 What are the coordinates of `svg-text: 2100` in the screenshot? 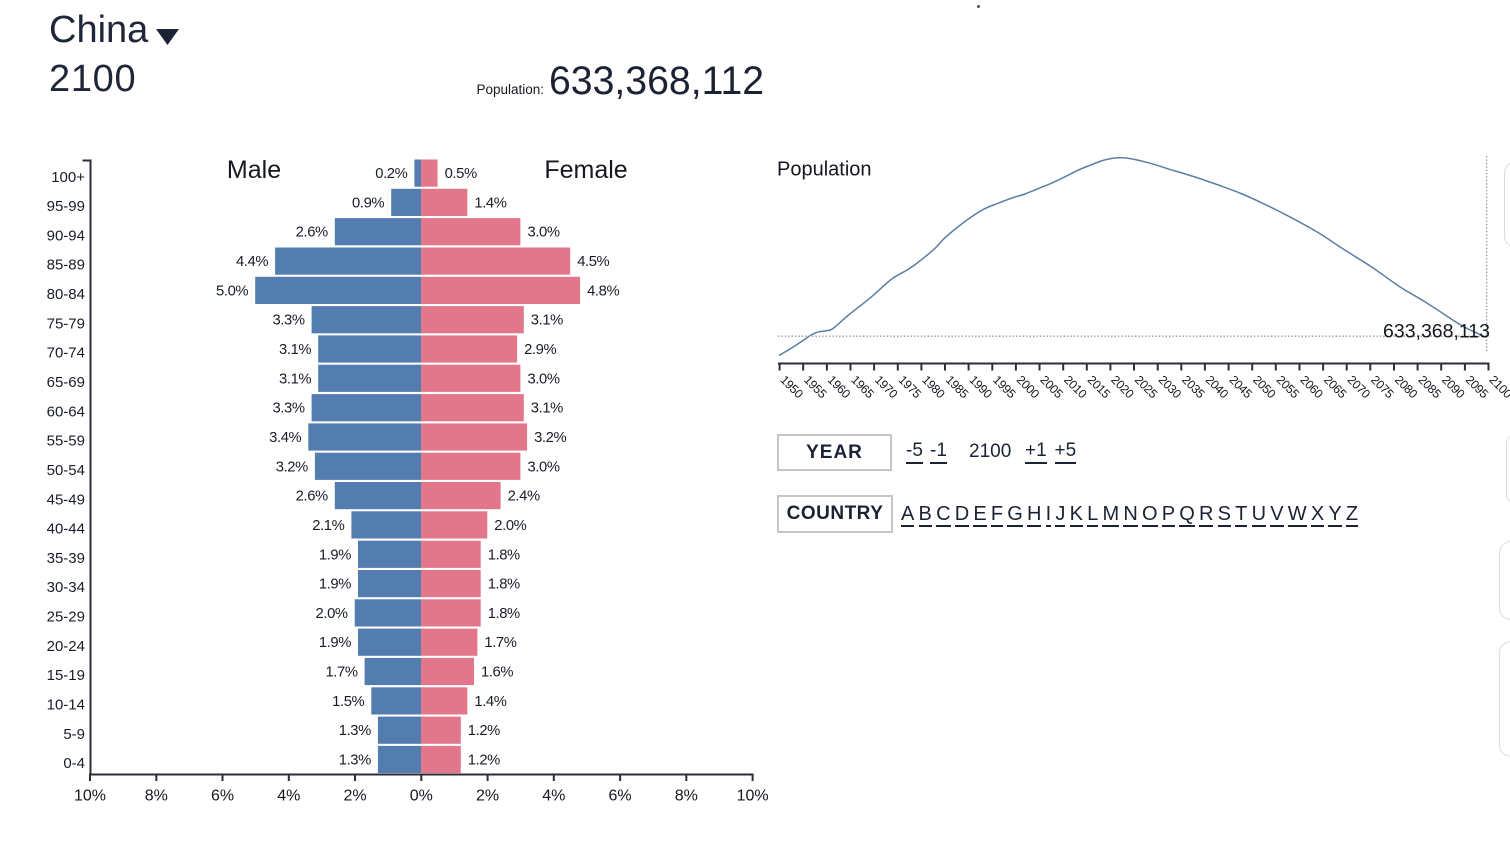 It's located at (1498, 387).